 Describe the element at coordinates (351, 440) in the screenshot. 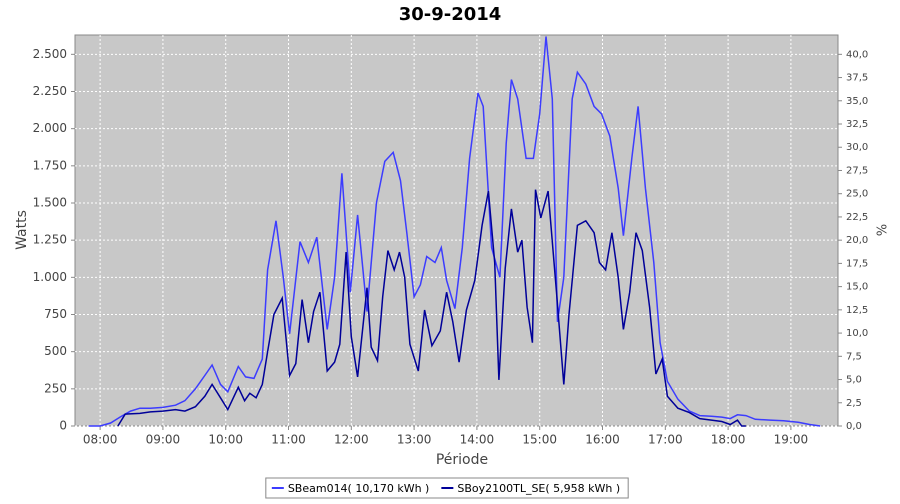

I see `x-tick-label: 12:00` at that location.